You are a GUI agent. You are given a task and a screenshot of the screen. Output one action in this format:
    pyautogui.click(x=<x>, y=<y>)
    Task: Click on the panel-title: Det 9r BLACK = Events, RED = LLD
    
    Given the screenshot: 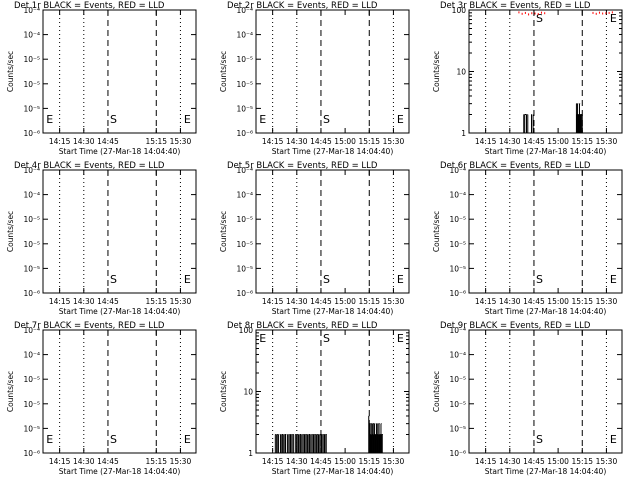 What is the action you would take?
    pyautogui.click(x=515, y=326)
    